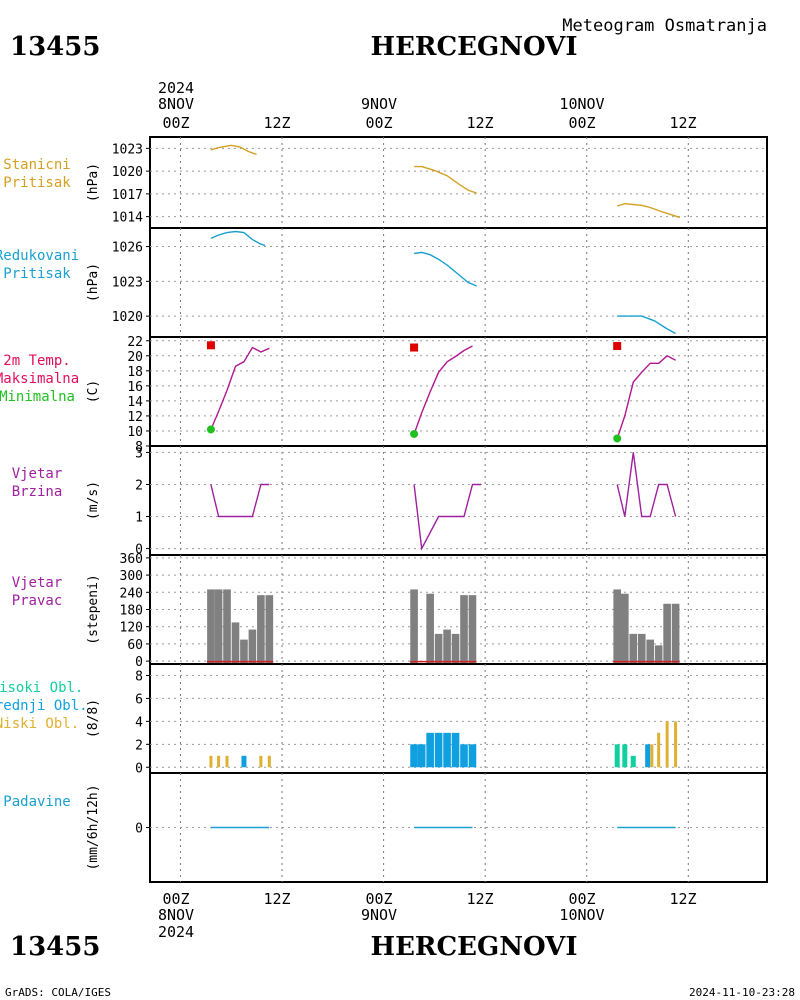 This screenshot has height=1000, width=800. Describe the element at coordinates (127, 149) in the screenshot. I see `p1-ytick-label: 1023` at that location.